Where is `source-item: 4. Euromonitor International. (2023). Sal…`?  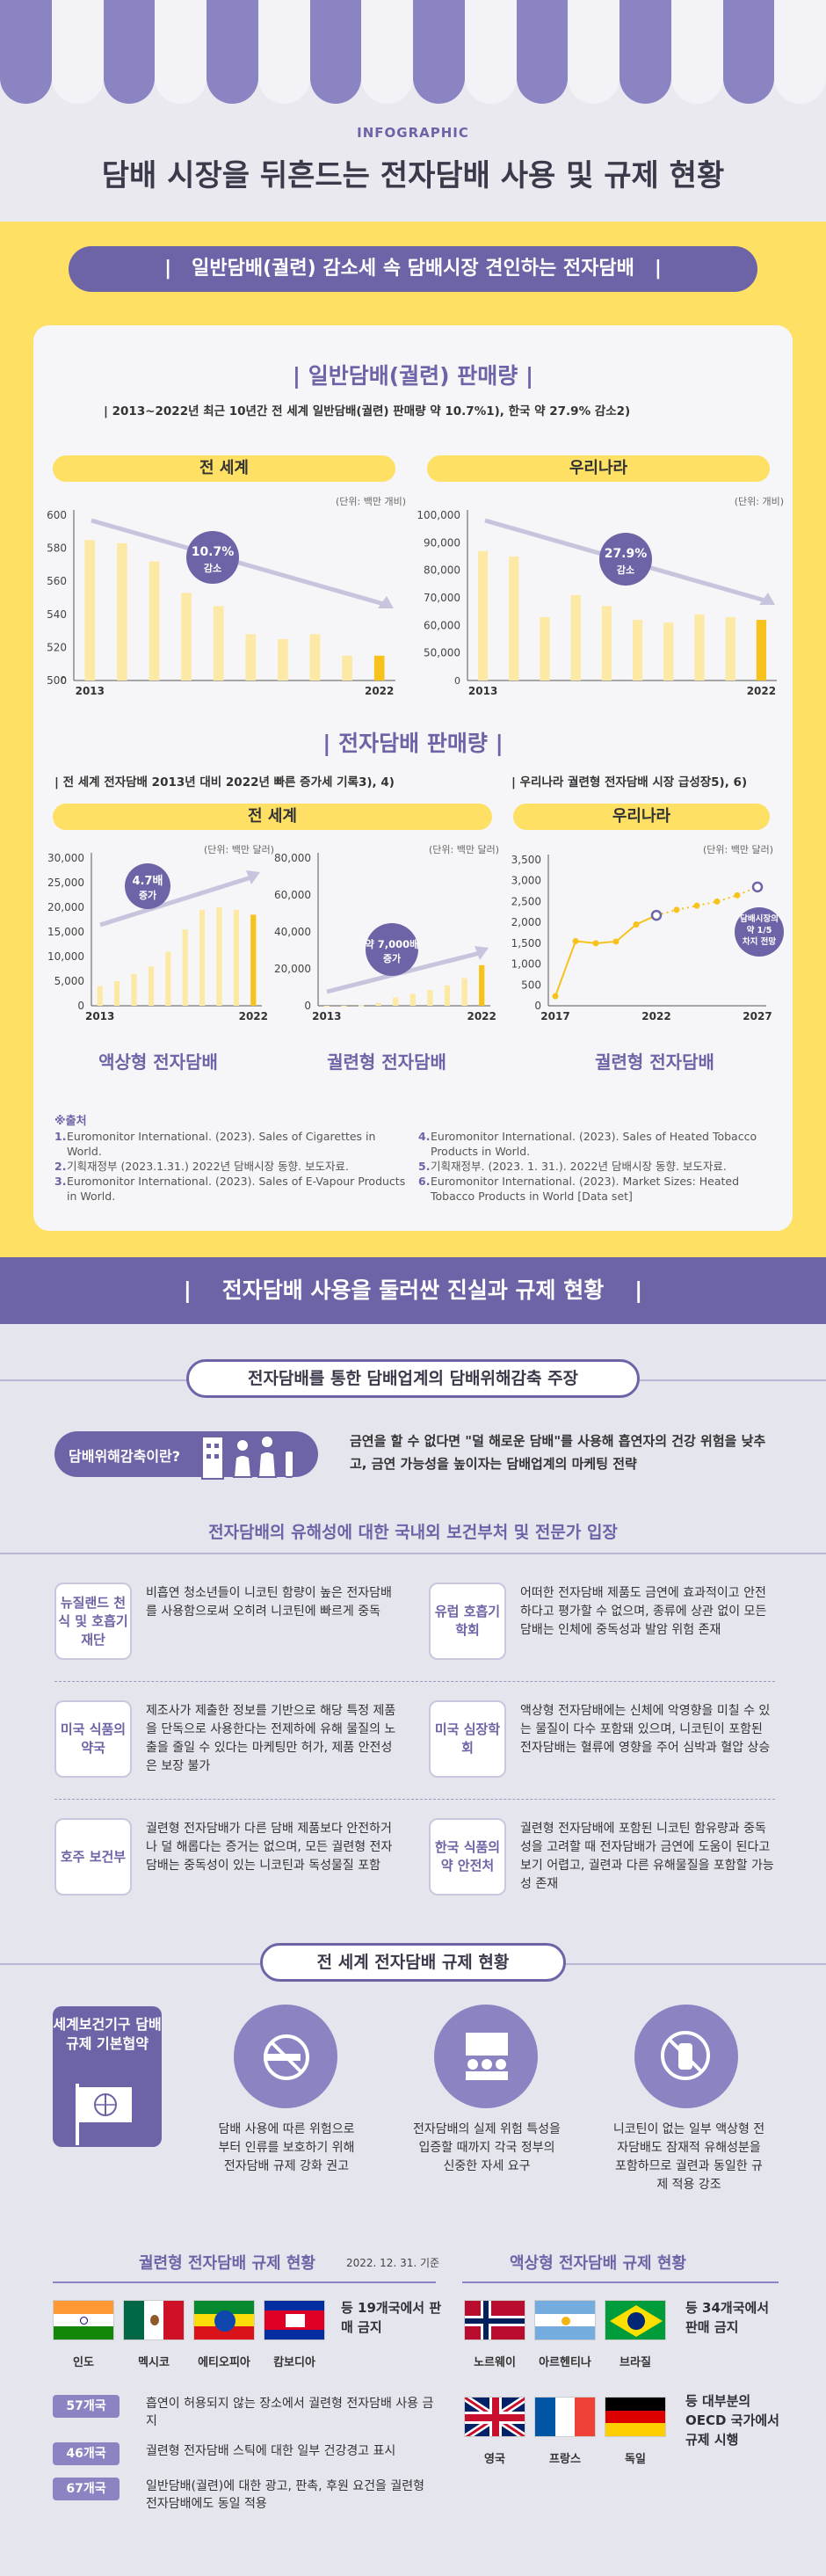
source-item: 4. Euromonitor International. (2023). Sal… is located at coordinates (598, 1144).